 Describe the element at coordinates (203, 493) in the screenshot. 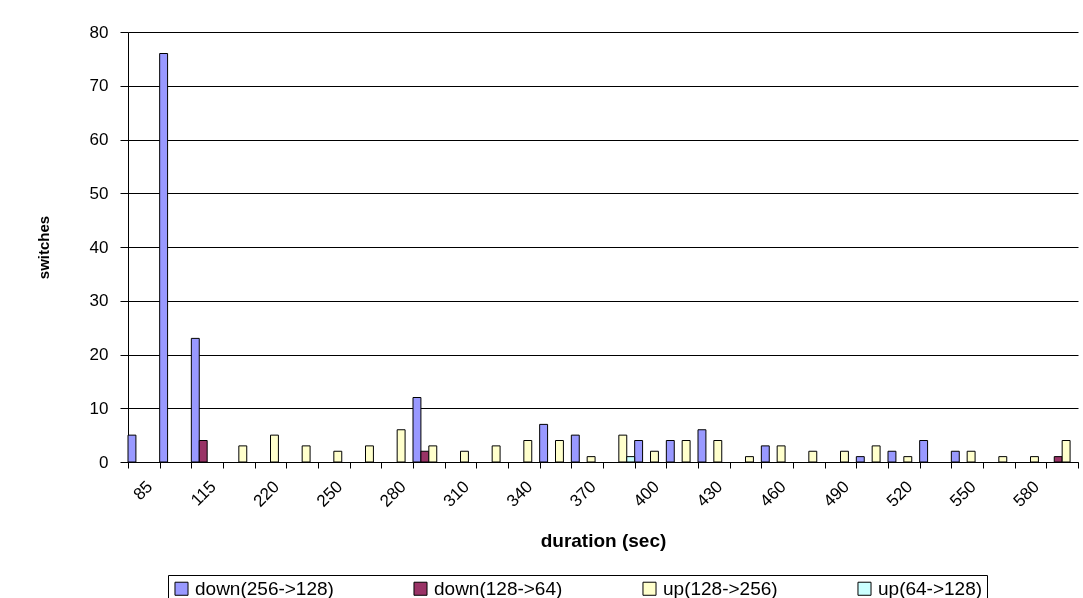

I see `x-tick-label: 115` at that location.